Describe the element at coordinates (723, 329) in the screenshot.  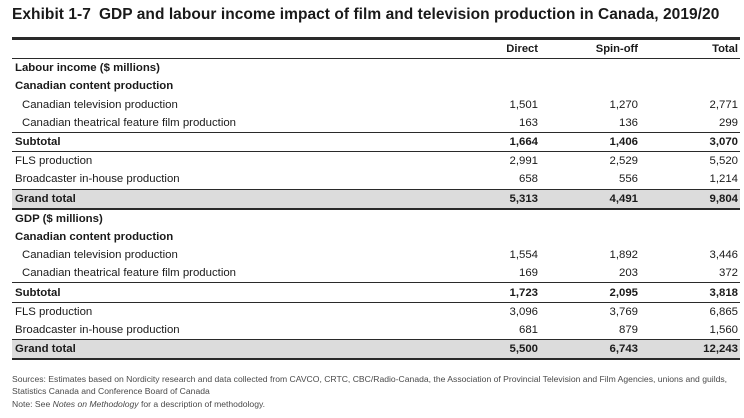
I see `total-value: 1,560` at that location.